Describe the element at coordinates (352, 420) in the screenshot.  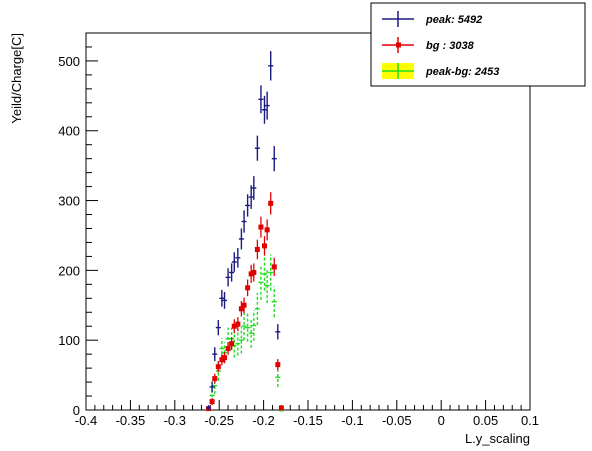
I see `x-tick-label: -0.1` at that location.